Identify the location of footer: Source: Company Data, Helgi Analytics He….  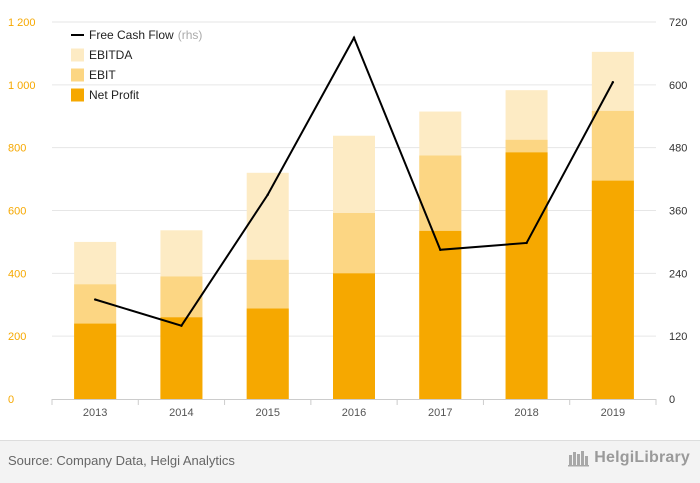
(350, 461).